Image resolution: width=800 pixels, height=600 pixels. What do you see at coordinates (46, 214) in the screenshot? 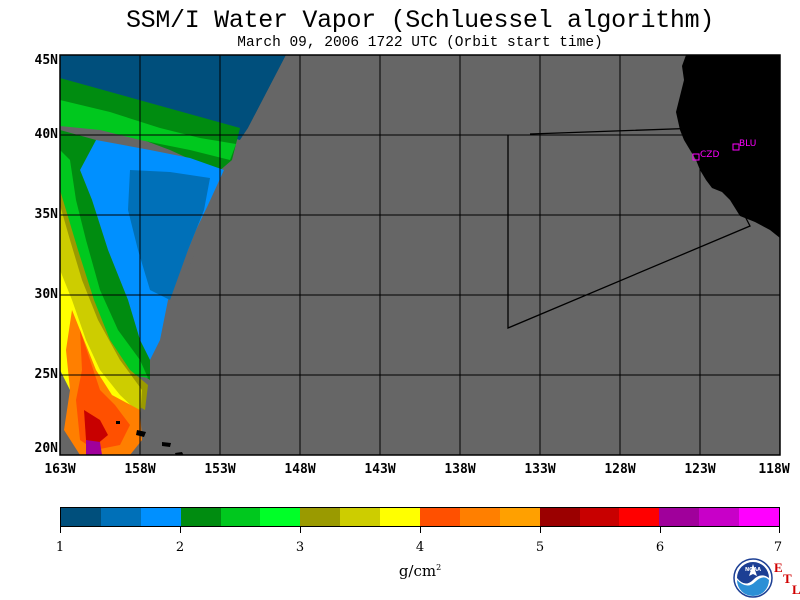
I see `lat-label-35n: 35N` at bounding box center [46, 214].